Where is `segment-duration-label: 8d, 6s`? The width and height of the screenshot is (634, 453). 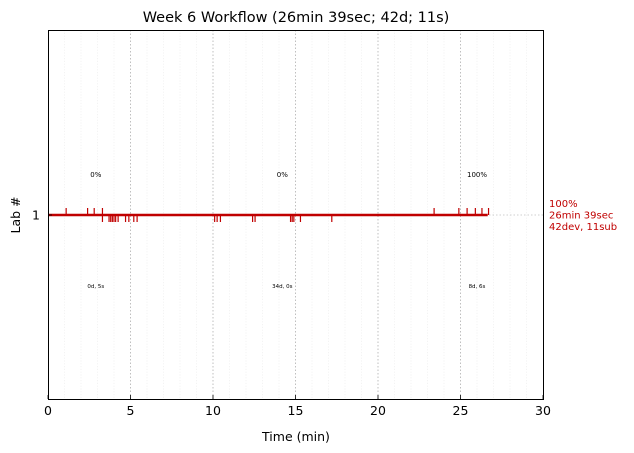
segment-duration-label: 8d, 6s is located at coordinates (477, 287).